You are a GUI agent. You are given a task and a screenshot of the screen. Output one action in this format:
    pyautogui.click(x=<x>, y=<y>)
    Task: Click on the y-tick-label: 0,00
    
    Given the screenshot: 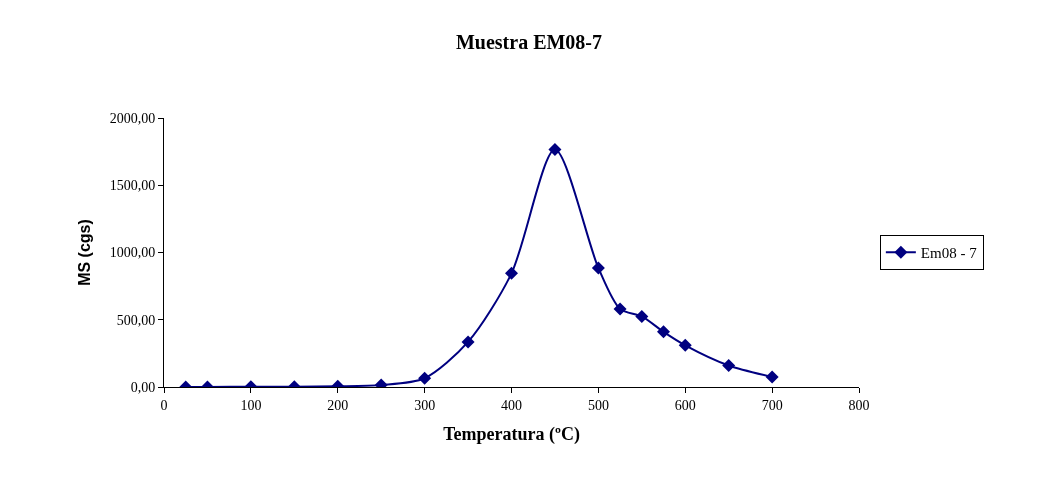 What is the action you would take?
    pyautogui.click(x=143, y=387)
    